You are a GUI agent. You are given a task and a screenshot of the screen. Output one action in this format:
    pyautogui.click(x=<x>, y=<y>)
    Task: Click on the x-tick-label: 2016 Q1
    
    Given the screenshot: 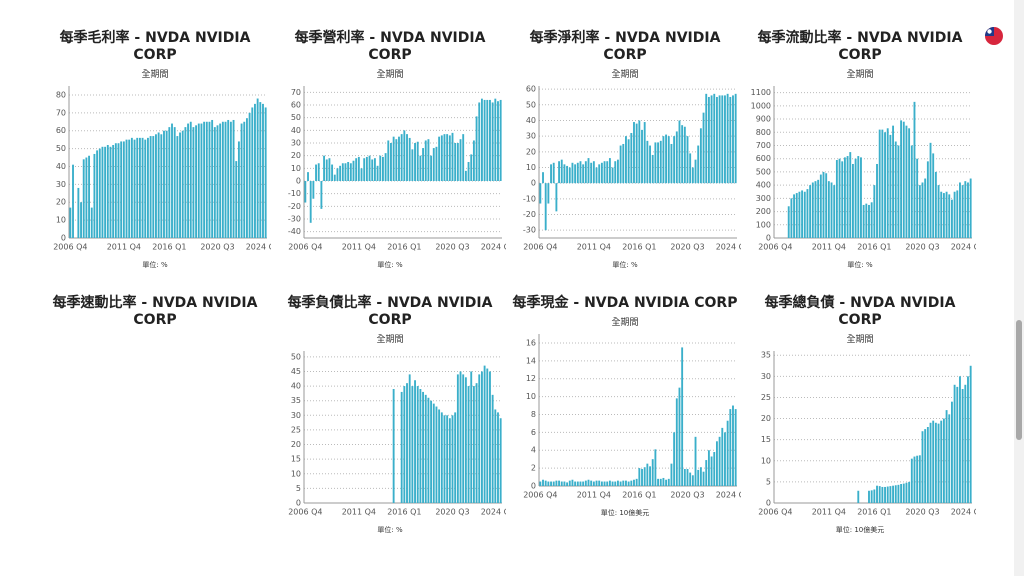 What is the action you would take?
    pyautogui.click(x=404, y=247)
    